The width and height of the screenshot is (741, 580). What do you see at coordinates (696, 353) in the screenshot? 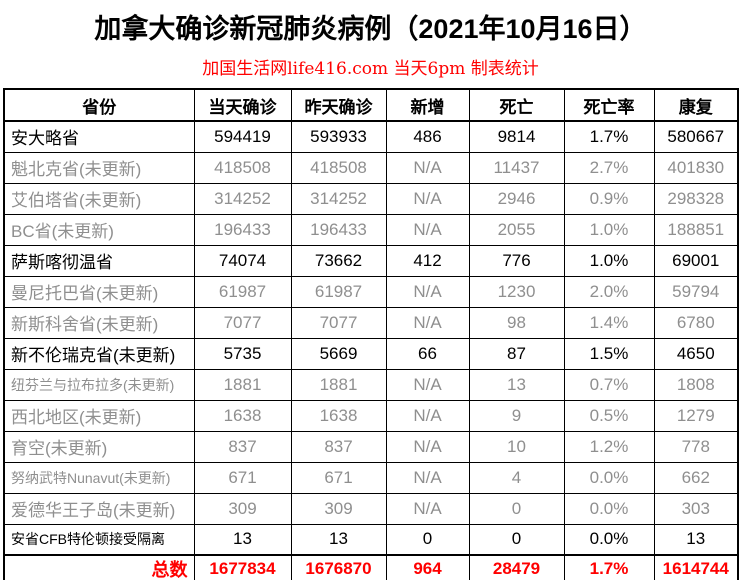
I see `recovered-cell: 4650` at bounding box center [696, 353].